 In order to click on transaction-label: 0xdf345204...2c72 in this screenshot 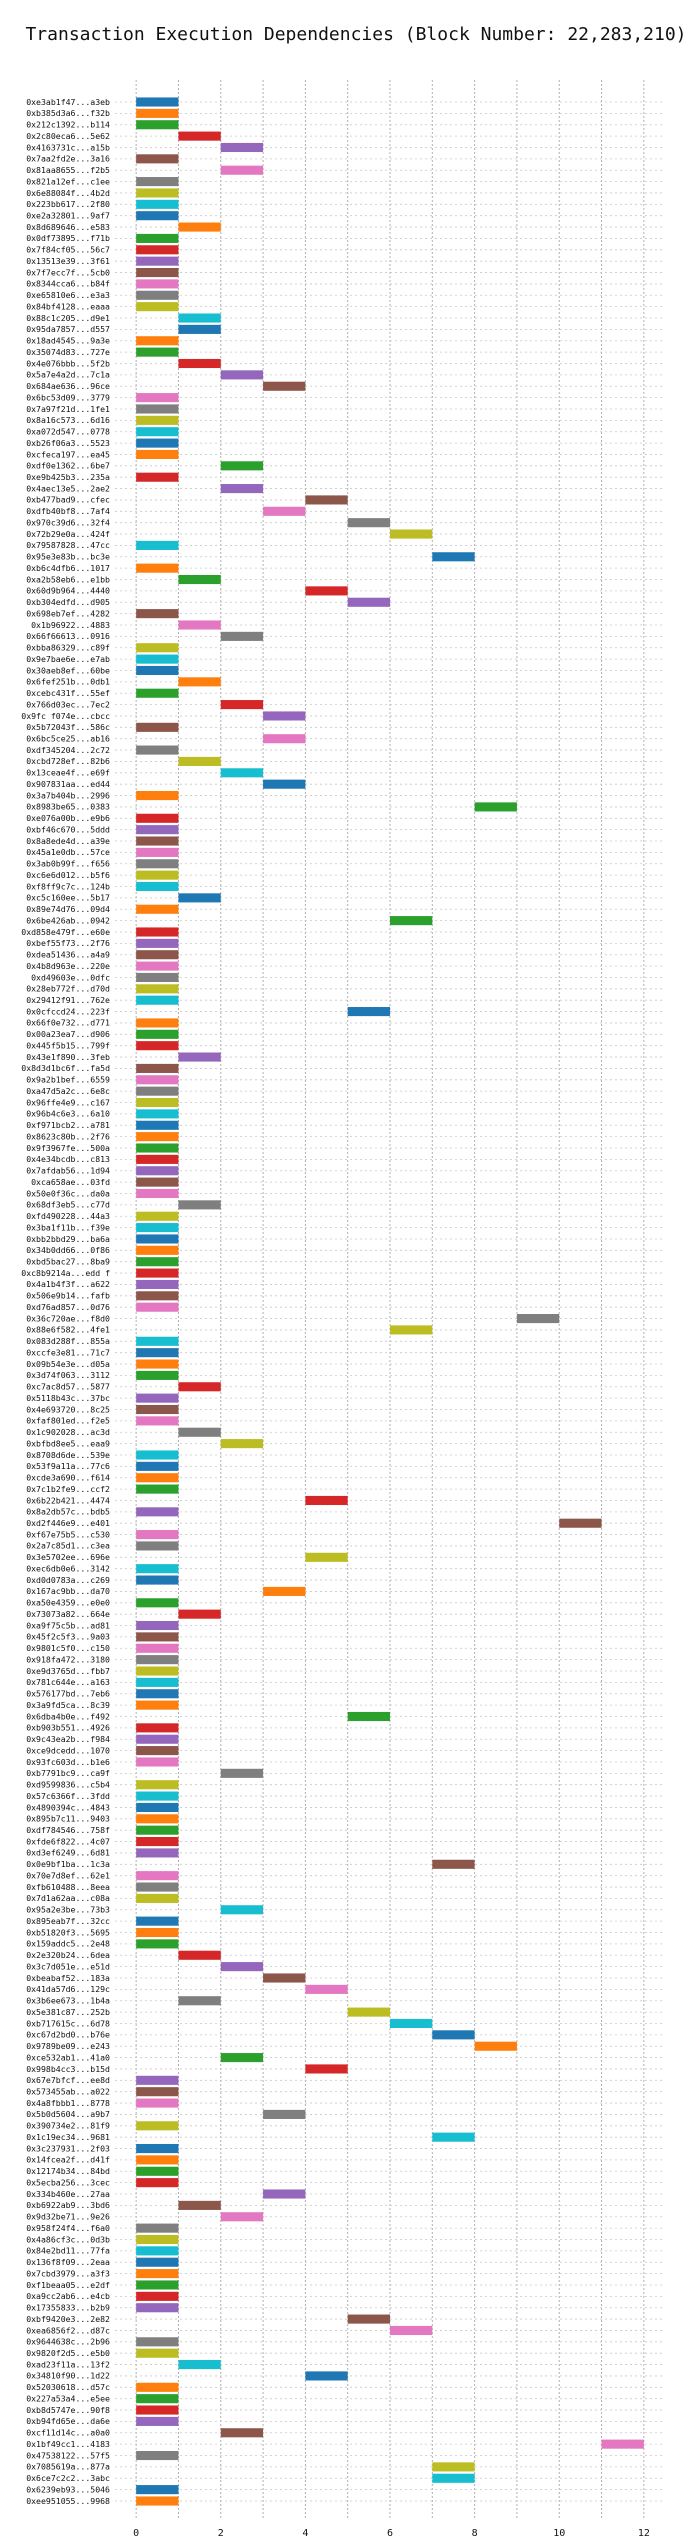, I will do `click(68, 750)`.